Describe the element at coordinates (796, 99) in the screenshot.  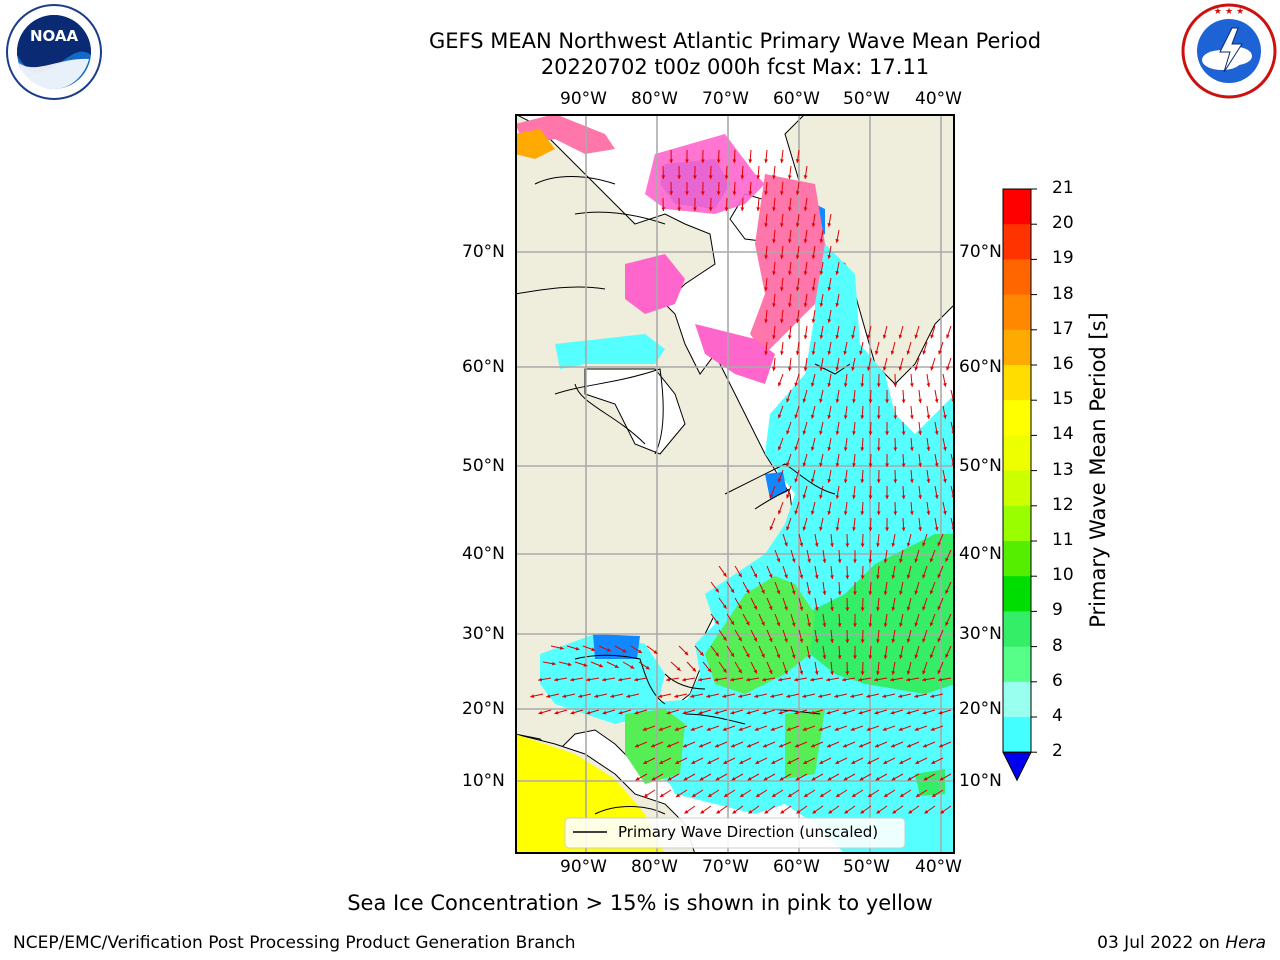
I see `lon-label-top-60w: 60°W` at that location.